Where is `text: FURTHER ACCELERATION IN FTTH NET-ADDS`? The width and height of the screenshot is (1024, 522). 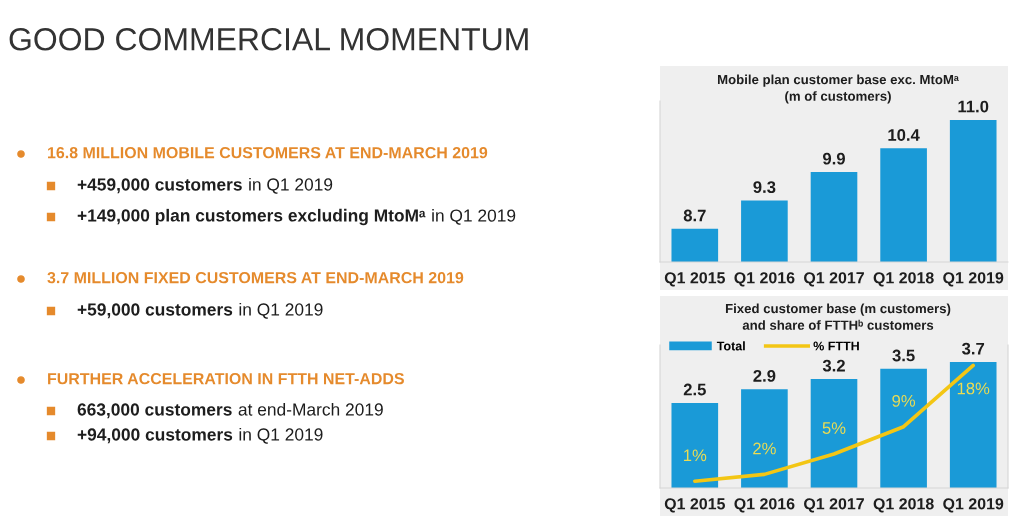 text: FURTHER ACCELERATION IN FTTH NET-ADDS is located at coordinates (226, 378).